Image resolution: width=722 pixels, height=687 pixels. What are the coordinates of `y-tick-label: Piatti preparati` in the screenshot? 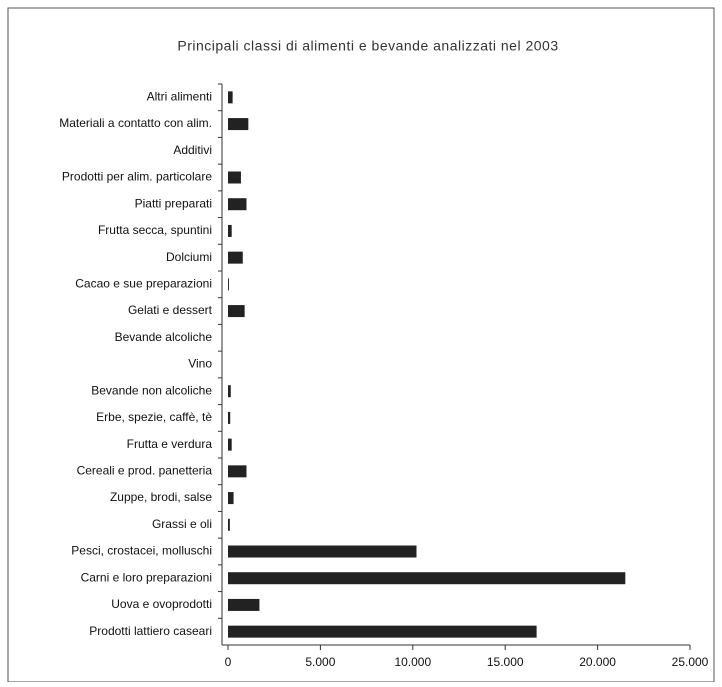 It's located at (173, 203).